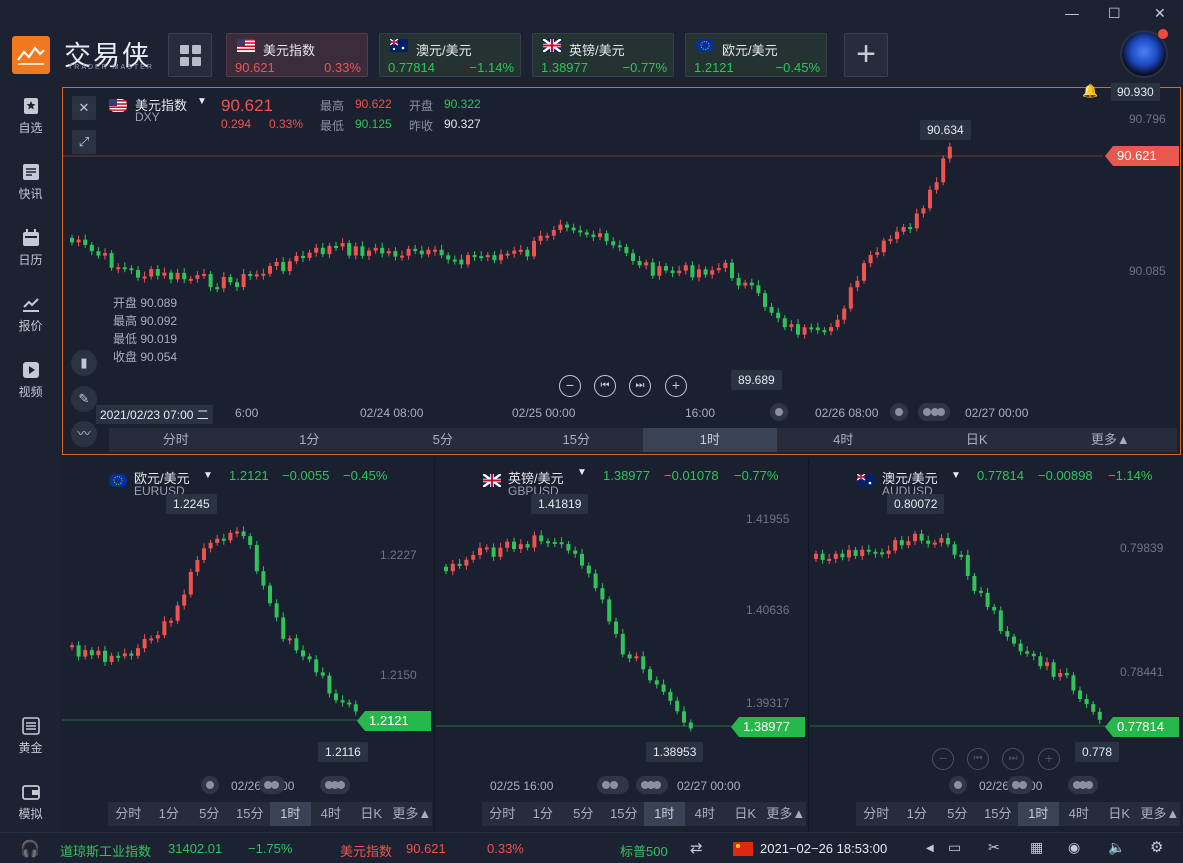 This screenshot has width=1183, height=863. I want to click on add-tab-button: +, so click(866, 55).